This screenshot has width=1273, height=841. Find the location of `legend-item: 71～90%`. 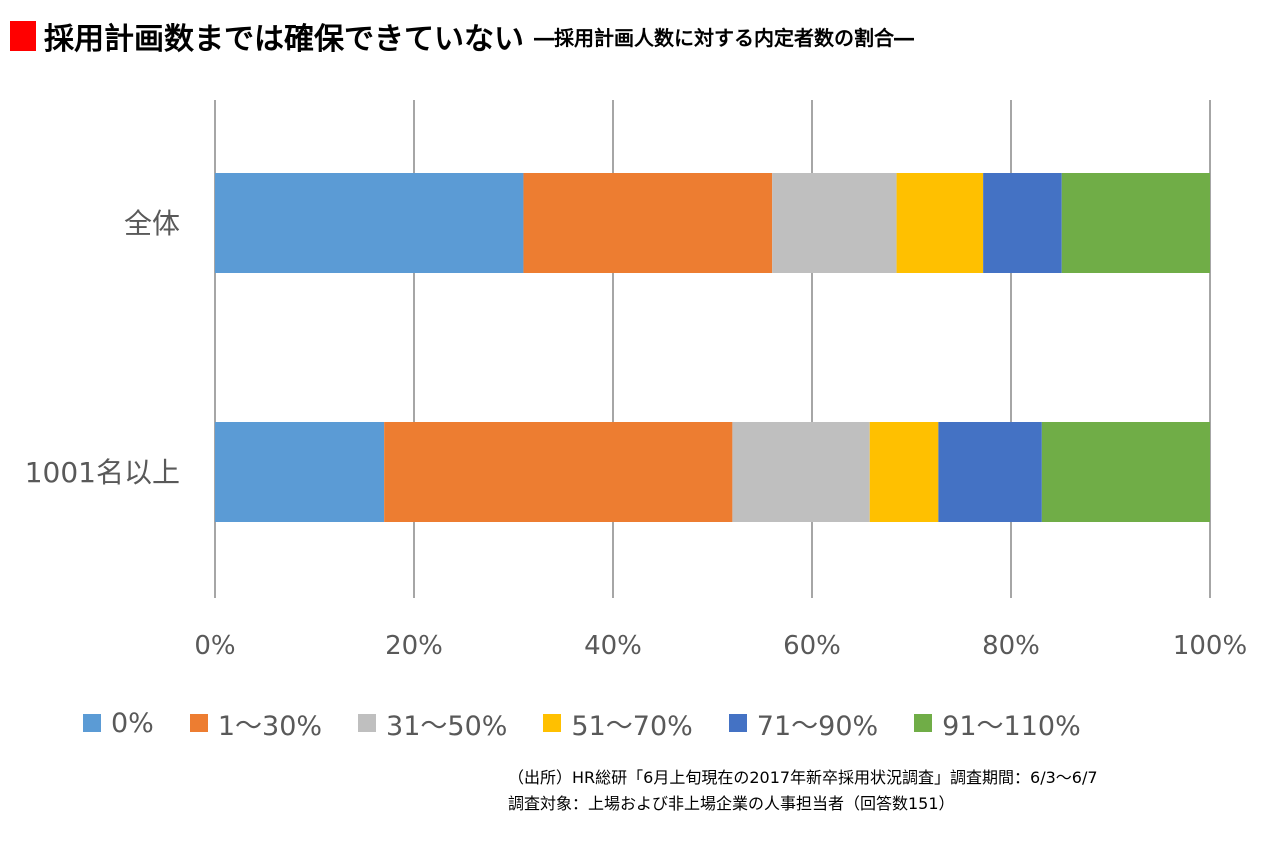

legend-item: 71～90% is located at coordinates (803, 723).